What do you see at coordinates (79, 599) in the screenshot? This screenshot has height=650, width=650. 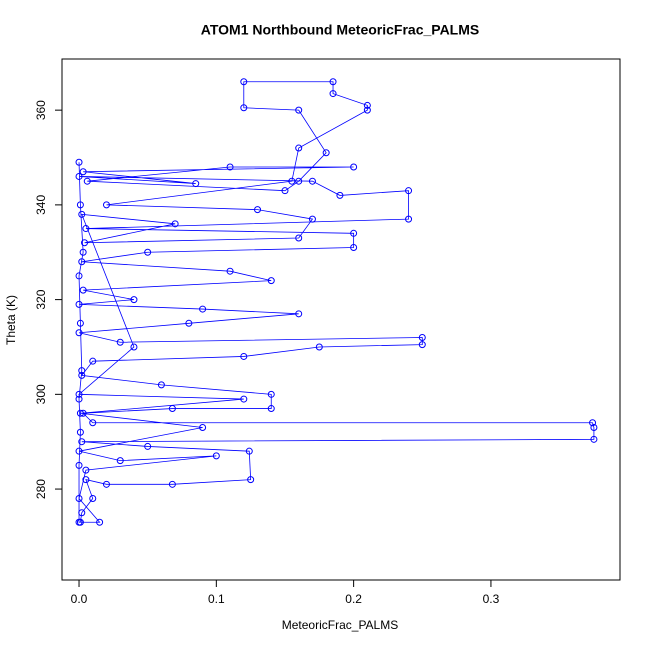 I see `x-tick-label: 0.0` at bounding box center [79, 599].